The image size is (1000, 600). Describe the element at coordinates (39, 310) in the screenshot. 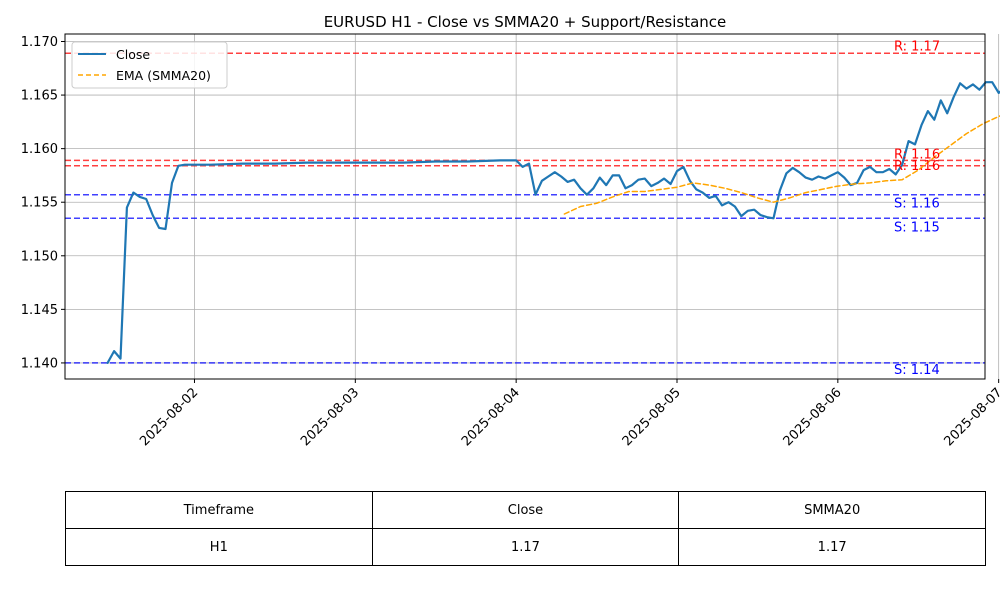

I see `y-tick-label: 1.145` at that location.